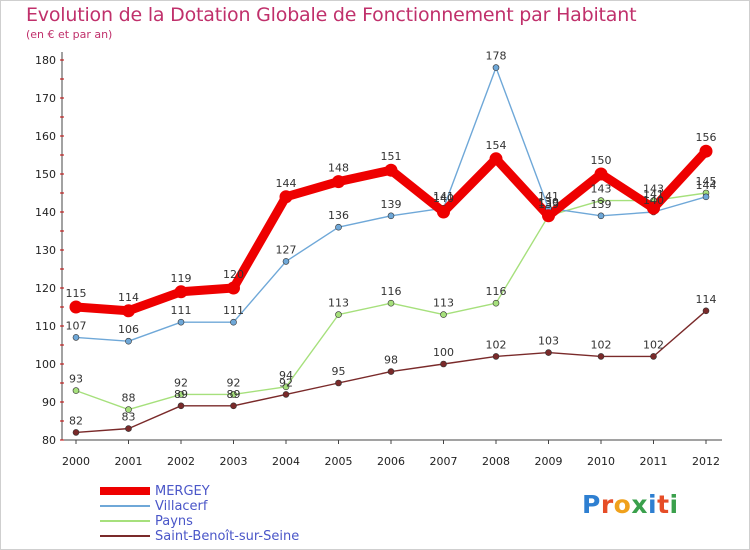 The width and height of the screenshot is (750, 550). What do you see at coordinates (338, 303) in the screenshot?
I see `data-label: 113` at bounding box center [338, 303].